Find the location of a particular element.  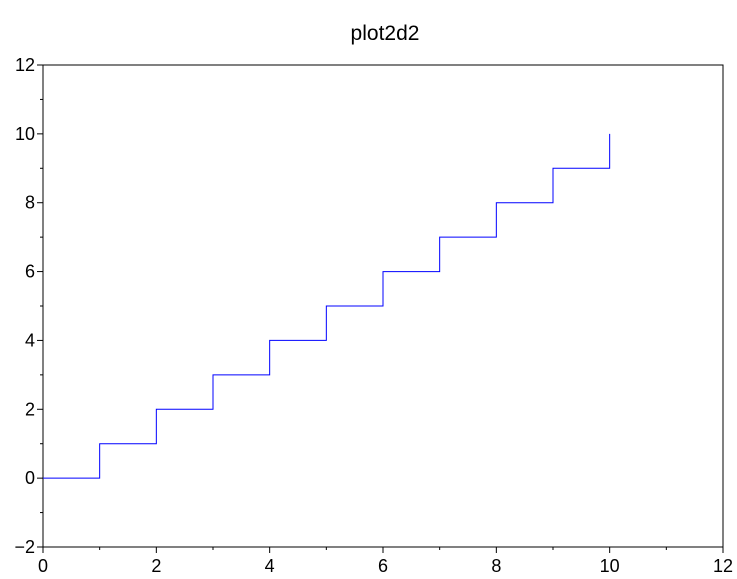

y-tick-label: 6 is located at coordinates (30, 272).